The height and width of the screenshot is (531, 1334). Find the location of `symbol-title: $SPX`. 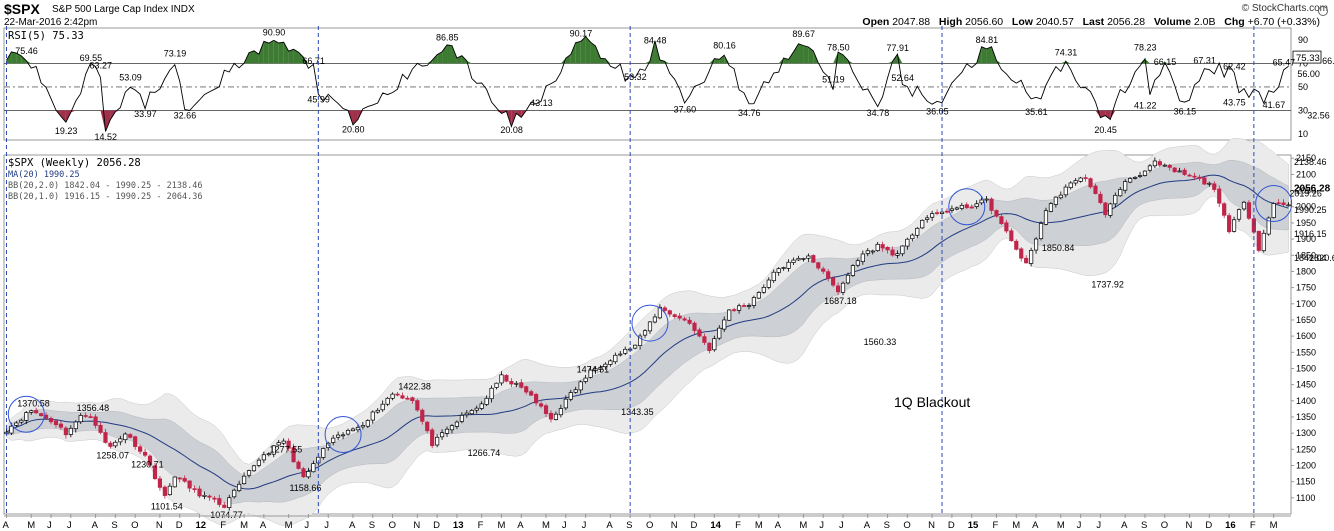

symbol-title: $SPX is located at coordinates (22, 9).